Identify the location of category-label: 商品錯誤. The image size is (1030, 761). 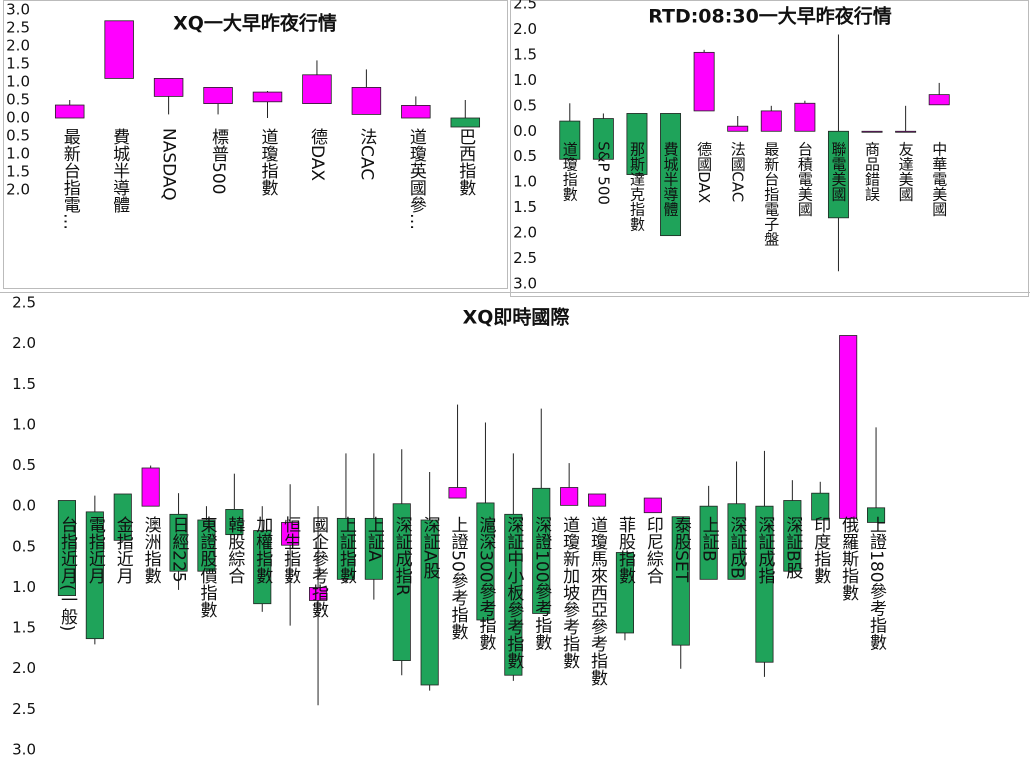
(872, 171).